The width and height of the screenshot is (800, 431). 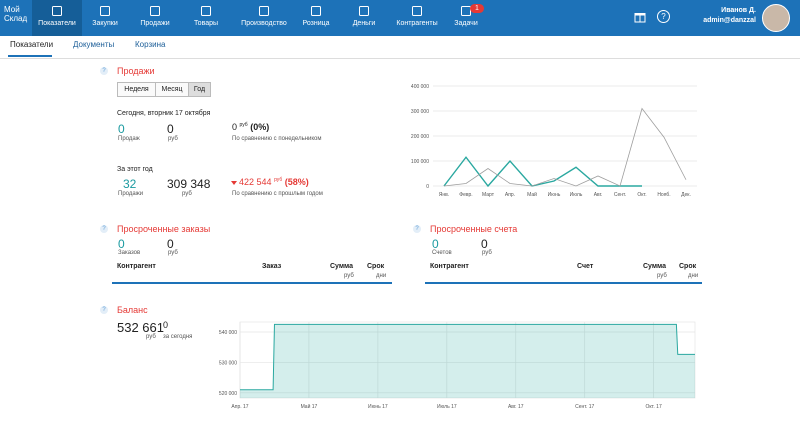 I want to click on y-tick-label: 540 000, so click(x=228, y=333).